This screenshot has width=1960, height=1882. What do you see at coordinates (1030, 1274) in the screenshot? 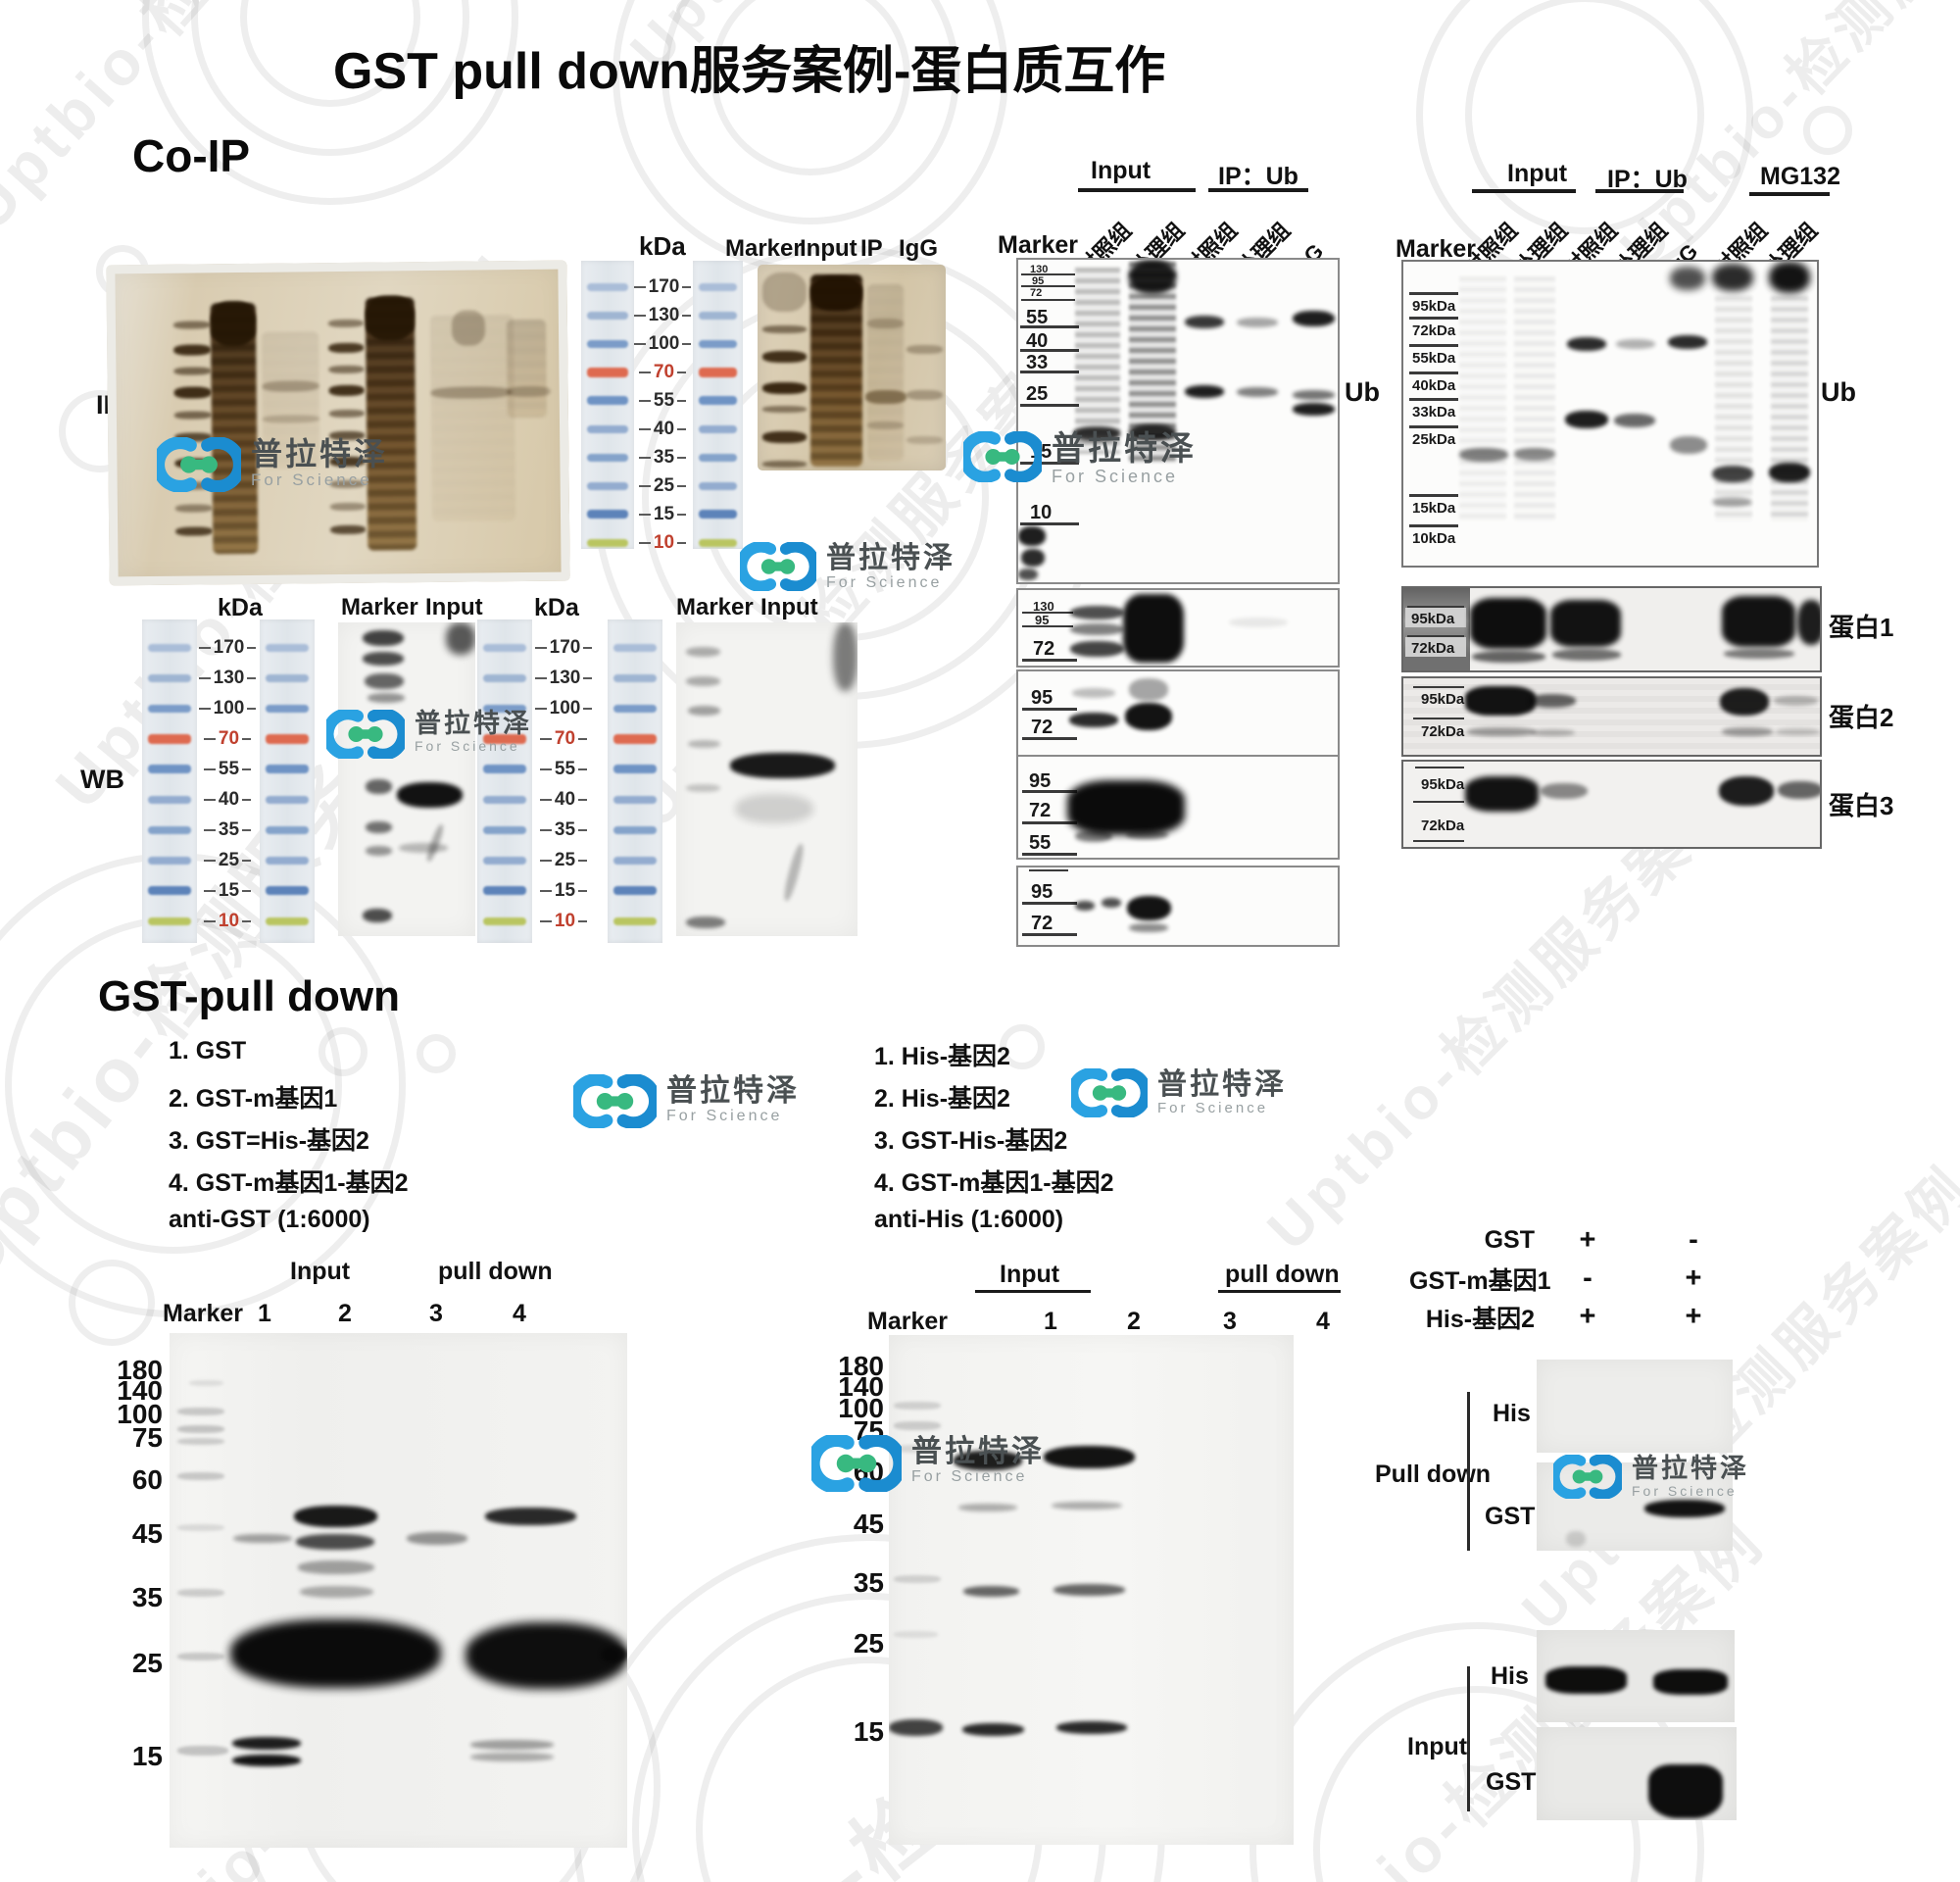
I see `gst-middle-input-header: Input` at bounding box center [1030, 1274].